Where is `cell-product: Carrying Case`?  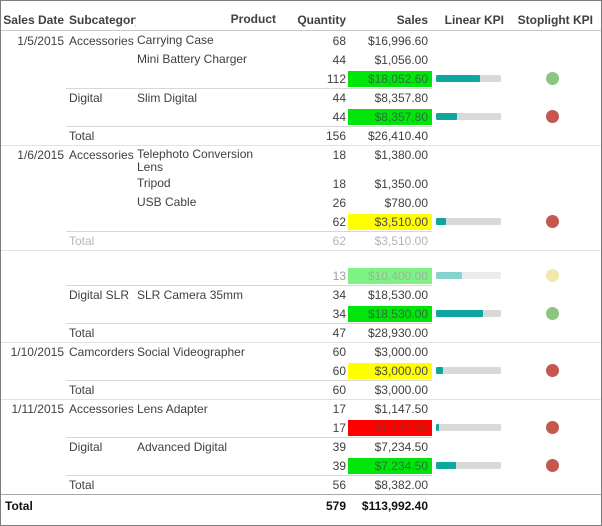
cell-product: Carrying Case is located at coordinates (175, 40).